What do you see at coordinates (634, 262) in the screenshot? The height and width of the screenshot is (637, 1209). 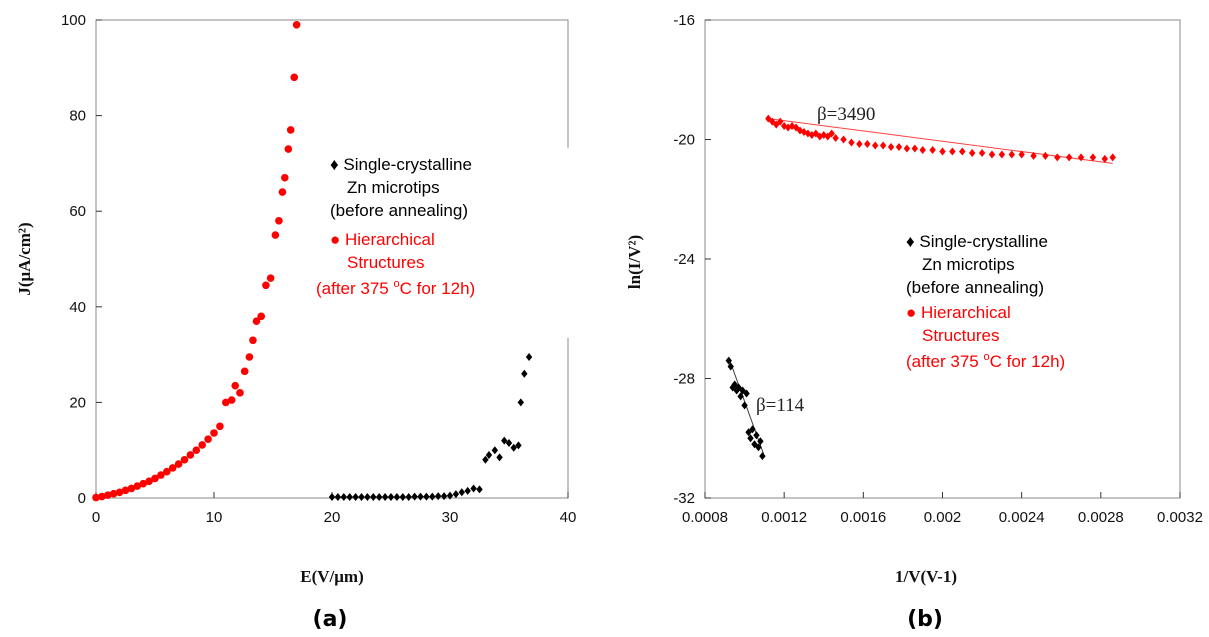 I see `panel-b-y-axis-title: ln(I/V²)` at bounding box center [634, 262].